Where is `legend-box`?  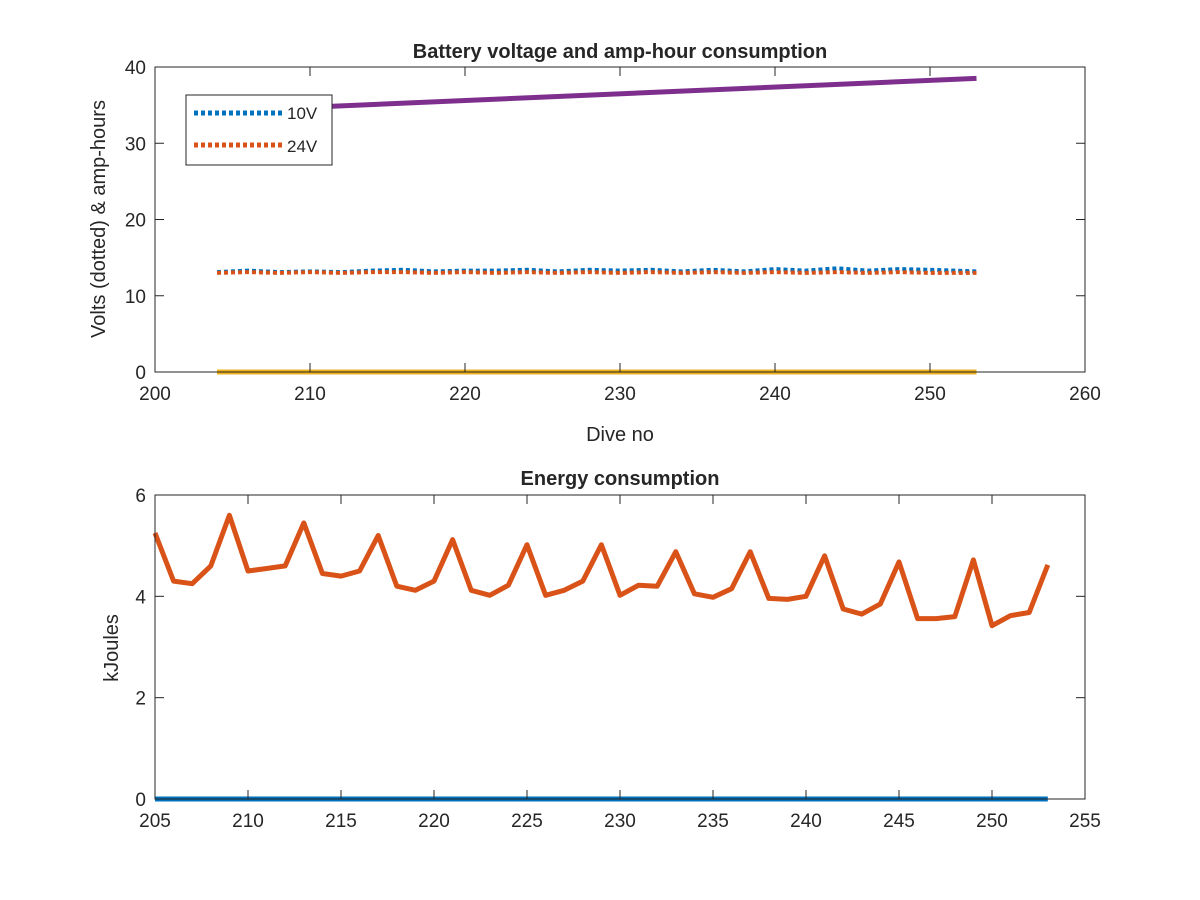 legend-box is located at coordinates (259, 130).